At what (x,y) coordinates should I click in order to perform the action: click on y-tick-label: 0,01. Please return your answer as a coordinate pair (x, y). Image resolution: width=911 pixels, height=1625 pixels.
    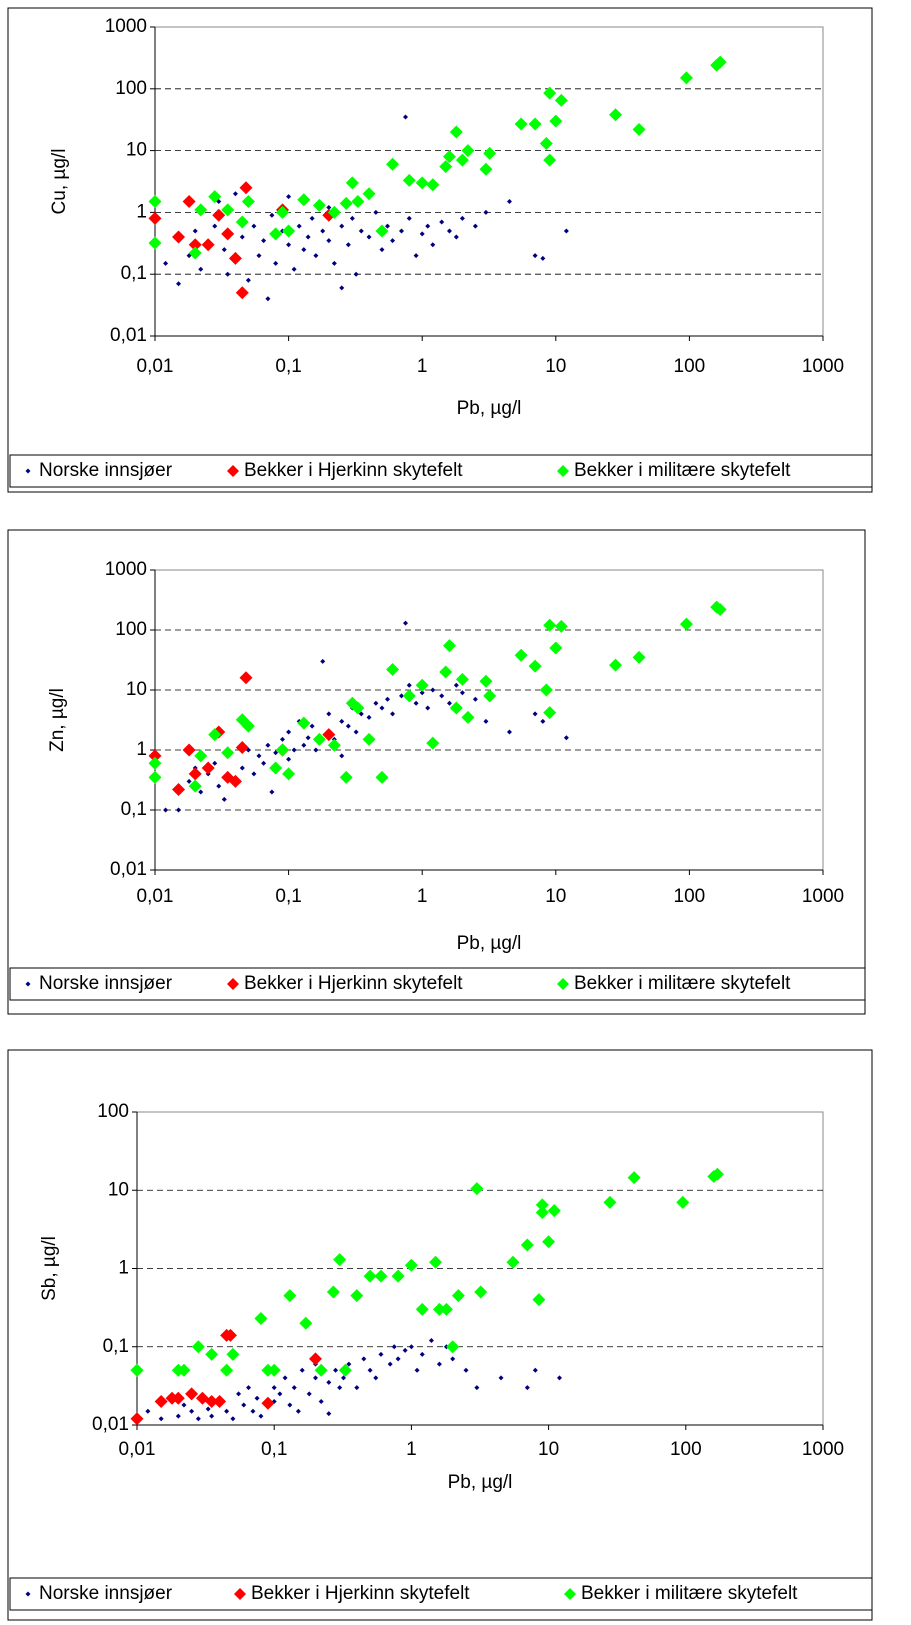
    Looking at the image, I should click on (128, 869).